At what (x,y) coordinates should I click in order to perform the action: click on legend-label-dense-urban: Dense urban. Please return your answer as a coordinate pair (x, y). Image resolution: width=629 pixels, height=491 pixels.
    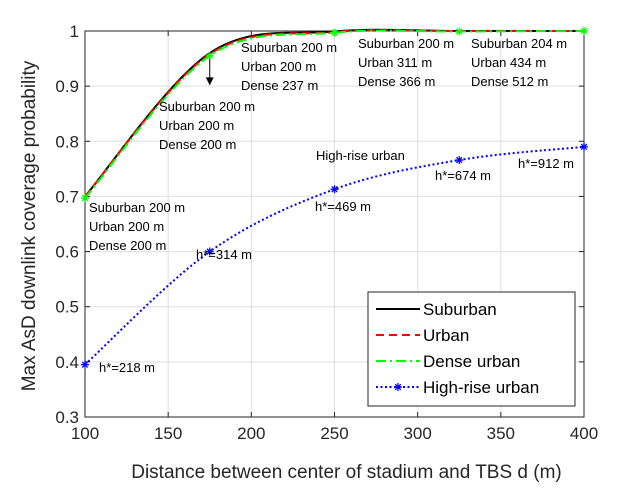
    Looking at the image, I should click on (471, 361).